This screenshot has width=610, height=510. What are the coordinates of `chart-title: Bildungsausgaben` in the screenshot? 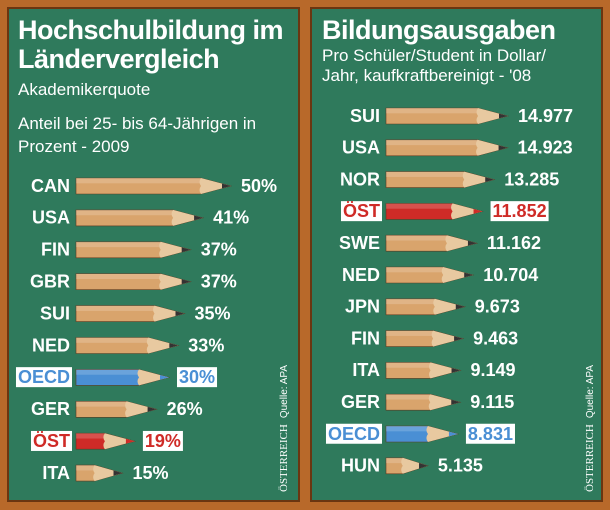 It's located at (439, 30).